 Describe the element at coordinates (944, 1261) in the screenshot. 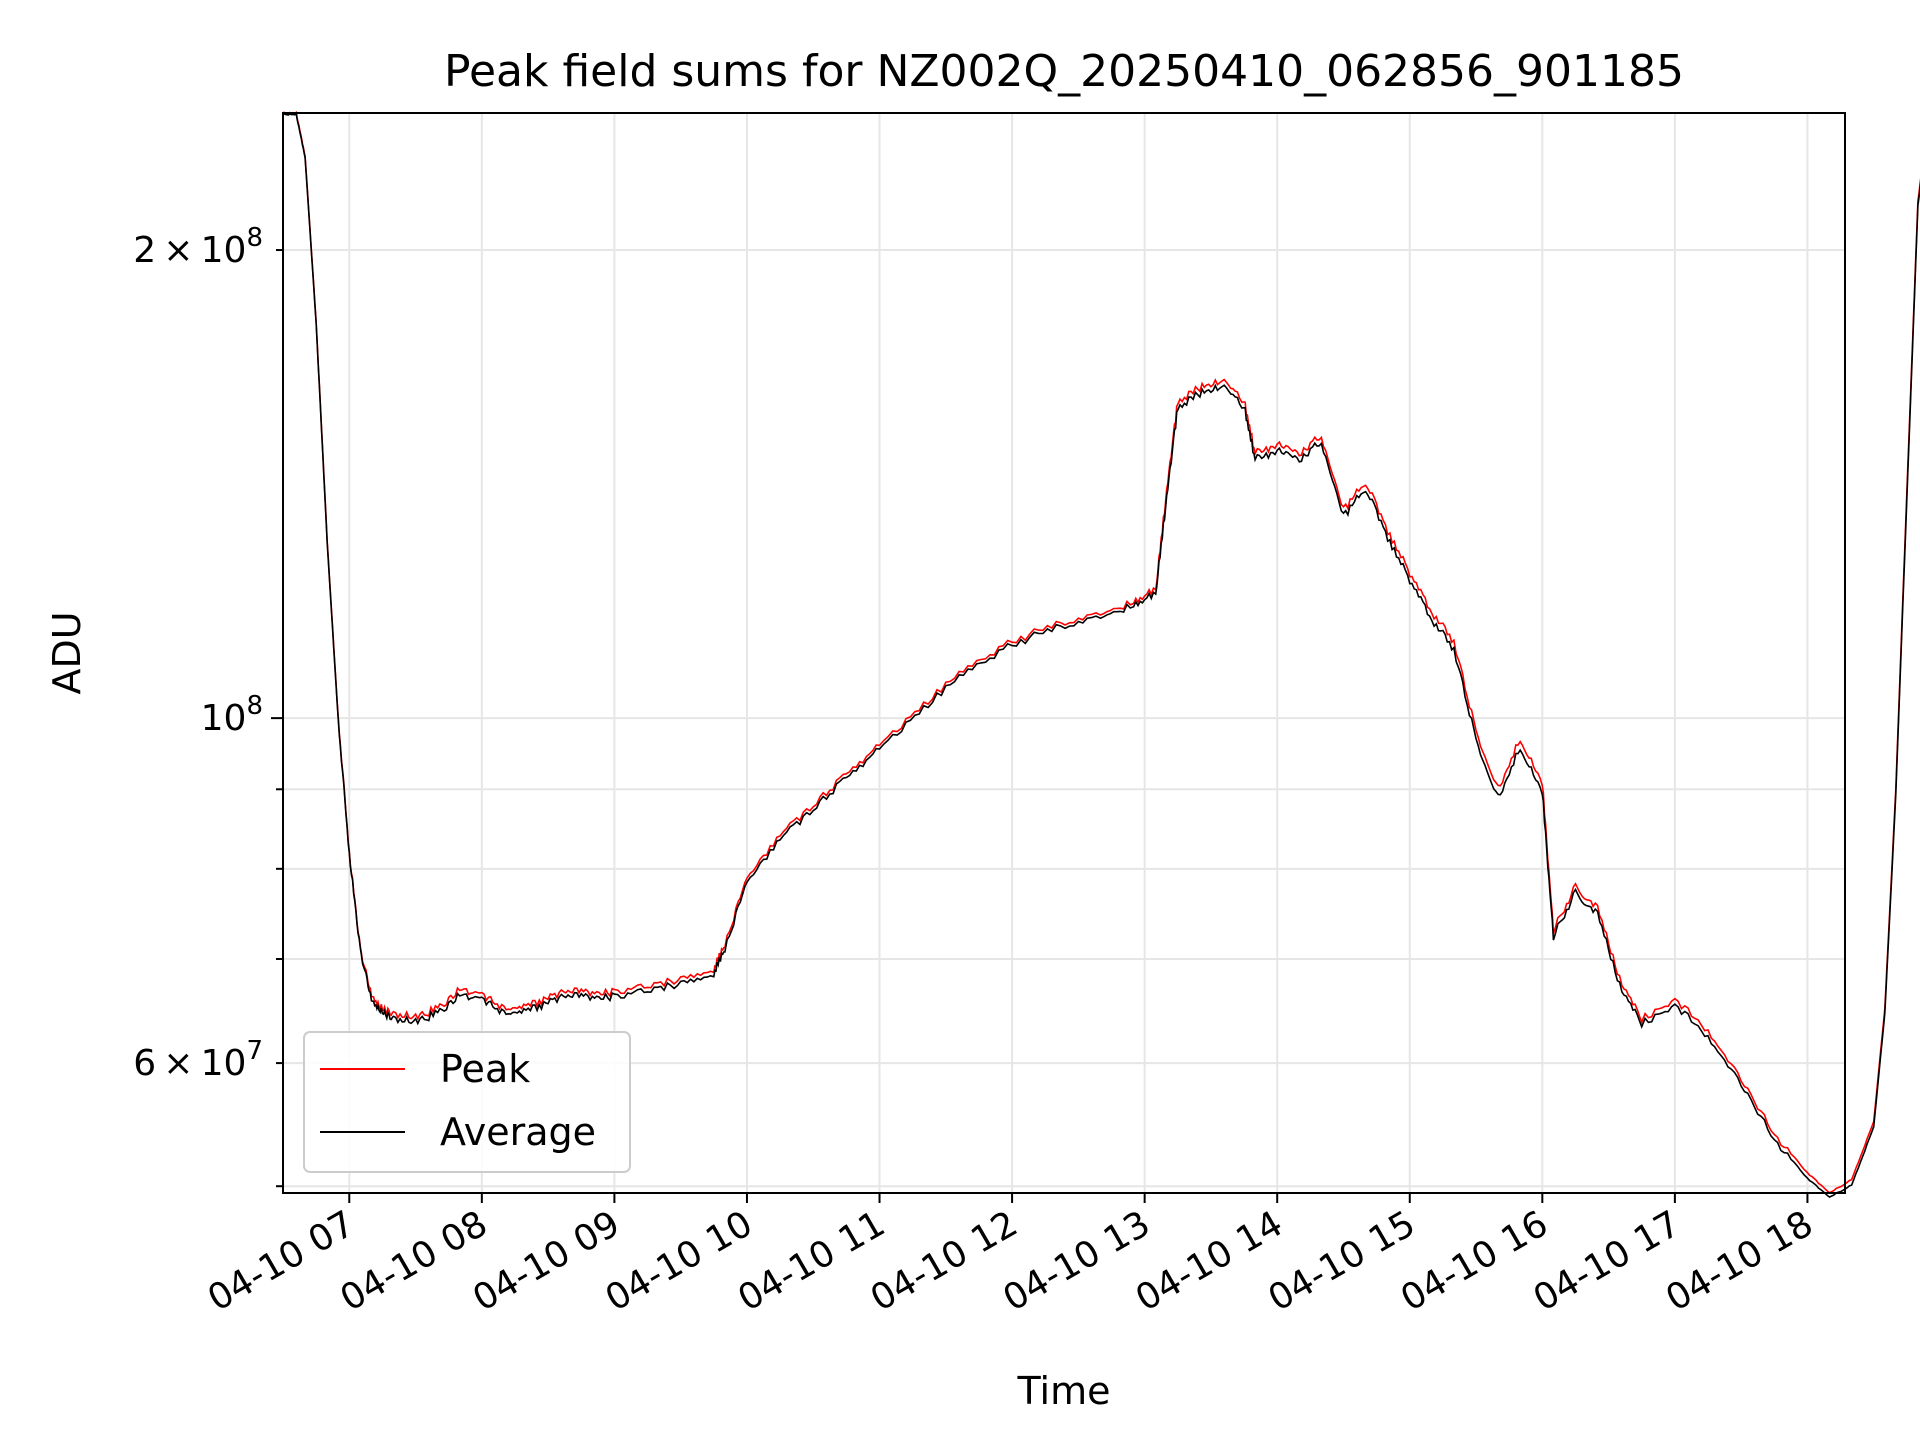

I see `x-tick-label: 04-10 12` at that location.